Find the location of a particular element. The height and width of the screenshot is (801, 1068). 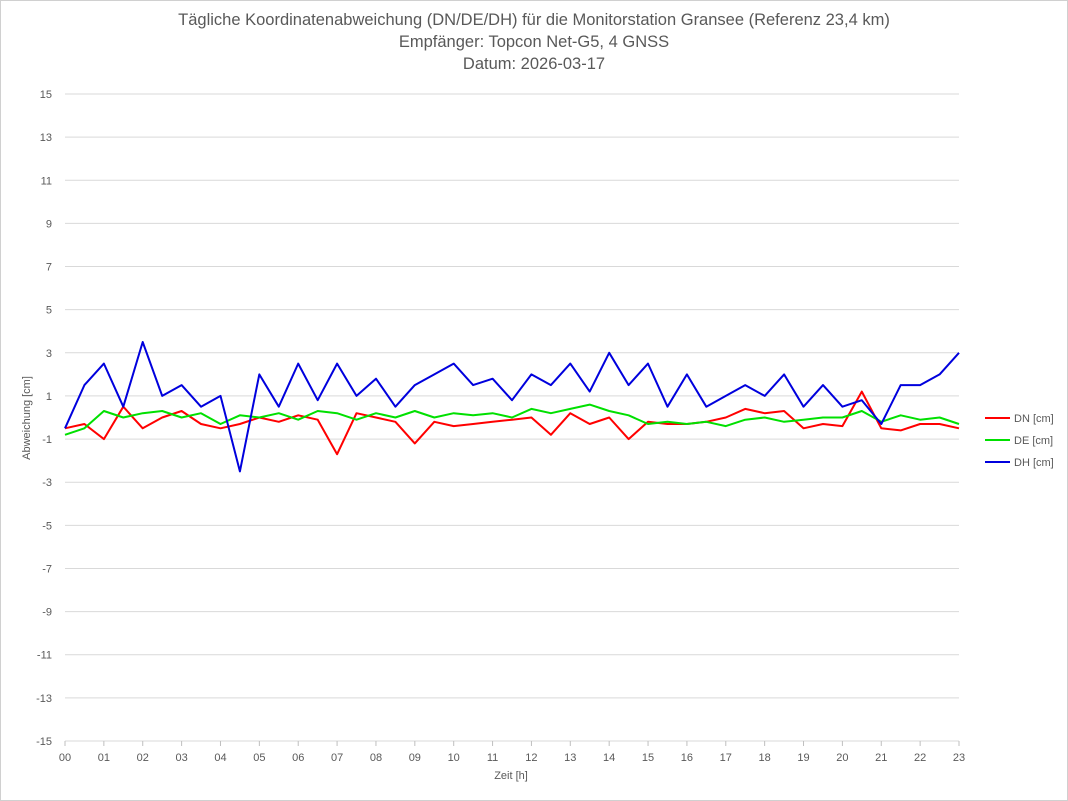

x-tick-label: 13 is located at coordinates (570, 758).